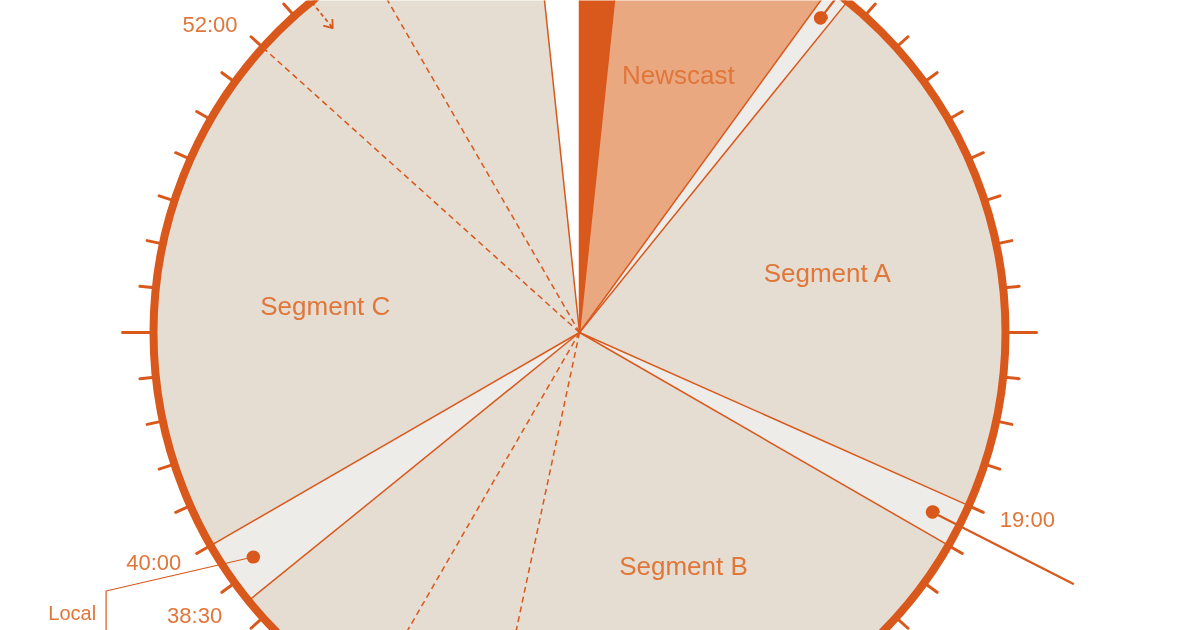 The image size is (1200, 630). I want to click on text: 38:30, so click(195, 615).